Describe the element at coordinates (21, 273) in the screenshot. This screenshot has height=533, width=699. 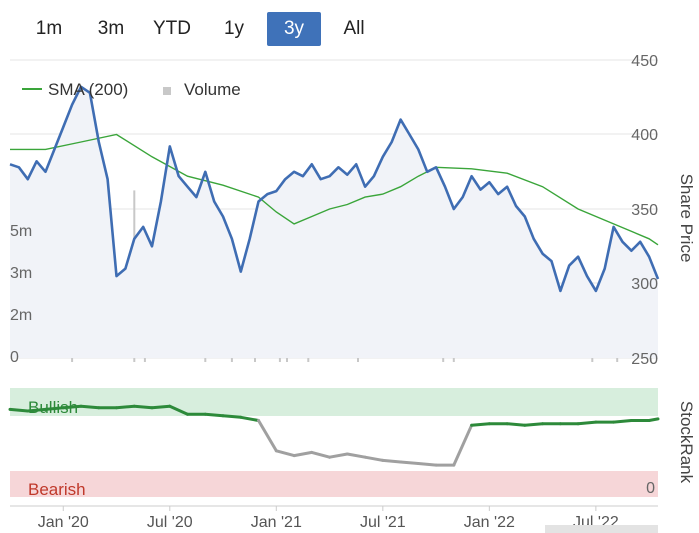
I see `volume-tick: 3m` at that location.